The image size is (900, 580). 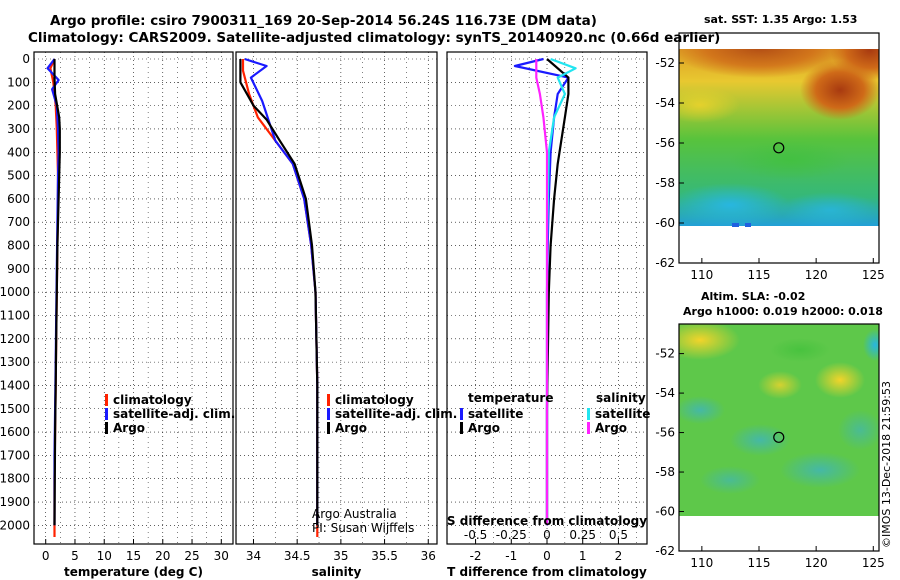 I want to click on depth-tick-label: 1600, so click(x=15, y=432).